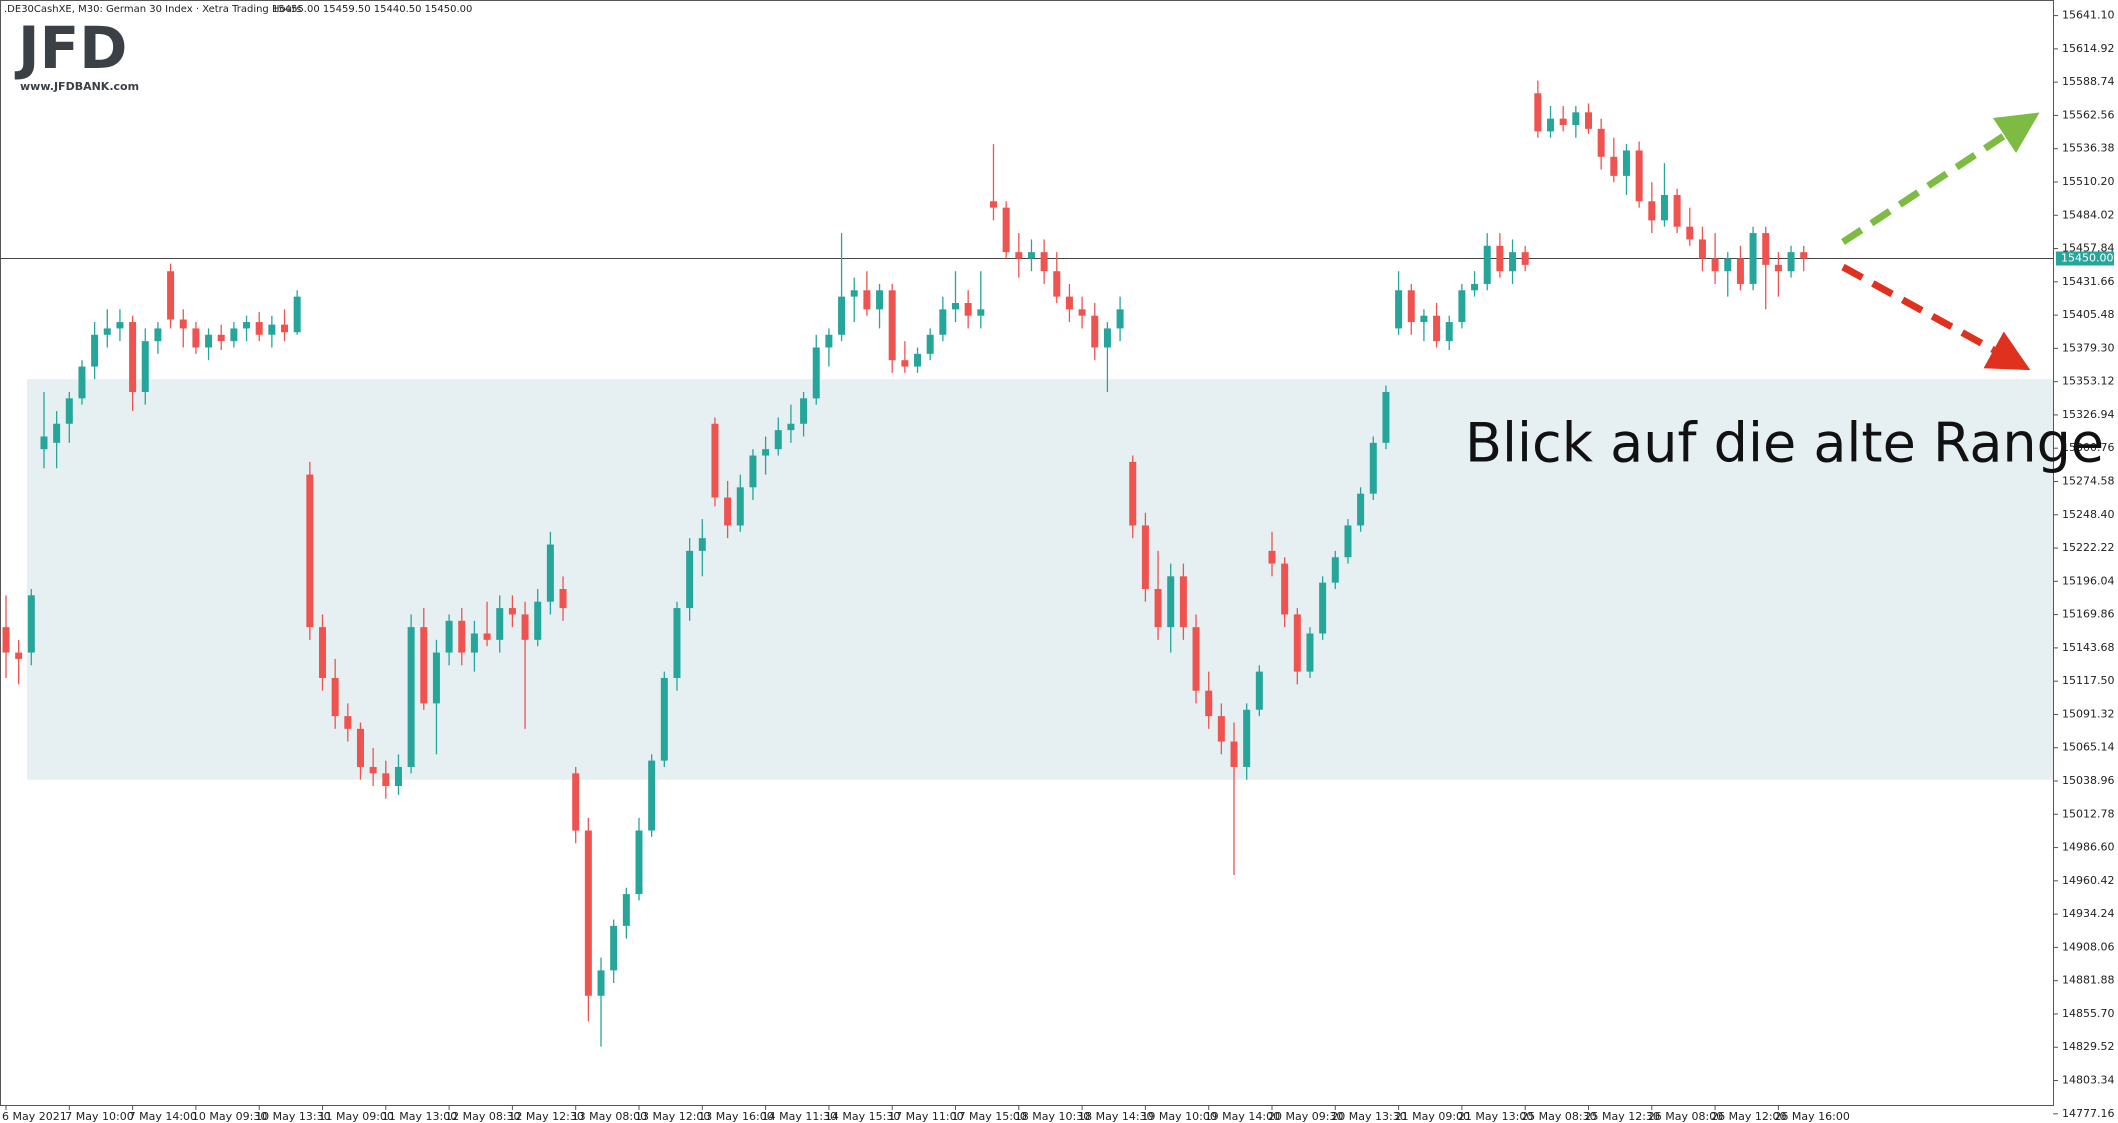 The image size is (2118, 1123). What do you see at coordinates (2088, 248) in the screenshot?
I see `y-tick-label: 15457.84` at bounding box center [2088, 248].